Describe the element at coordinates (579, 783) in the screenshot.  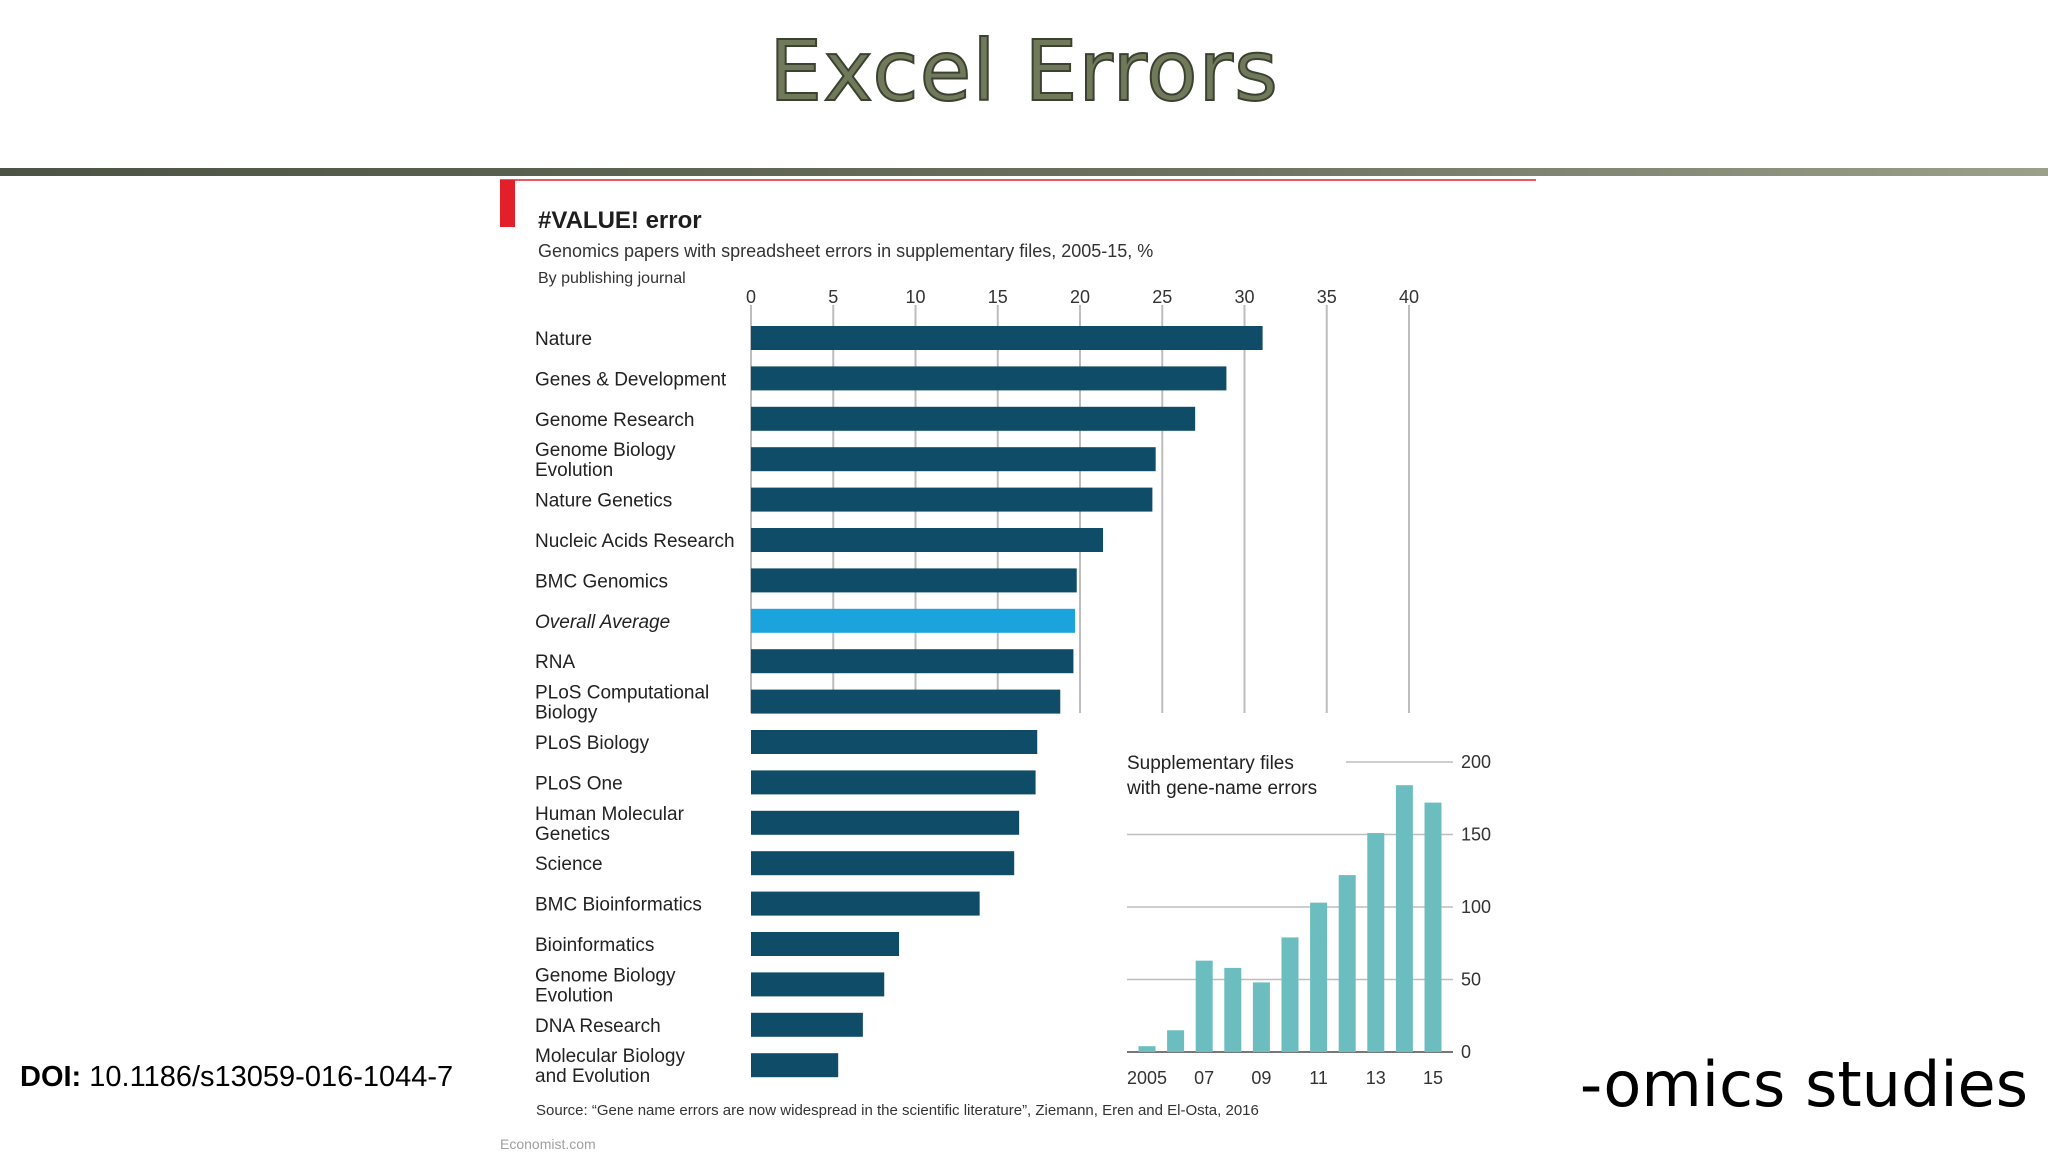
I see `category-label: PLoS One` at that location.